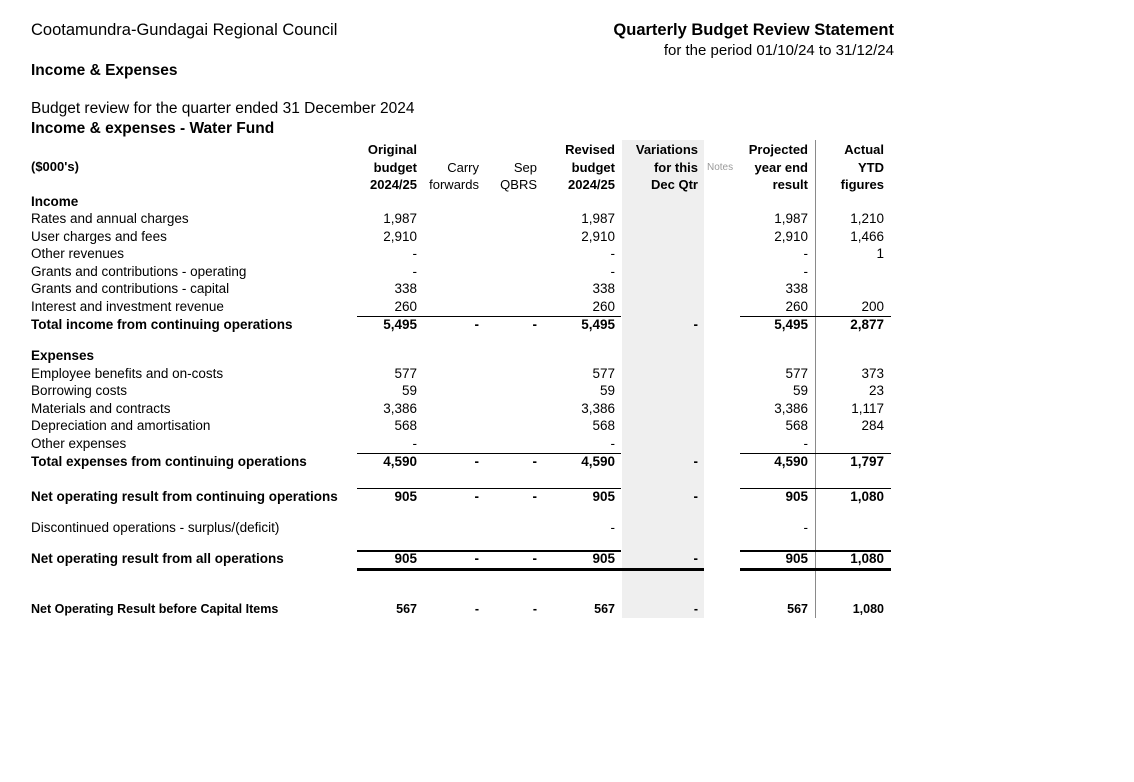 This screenshot has width=1134, height=782. I want to click on report-title: Quarterly Budget Review Statement, so click(753, 30).